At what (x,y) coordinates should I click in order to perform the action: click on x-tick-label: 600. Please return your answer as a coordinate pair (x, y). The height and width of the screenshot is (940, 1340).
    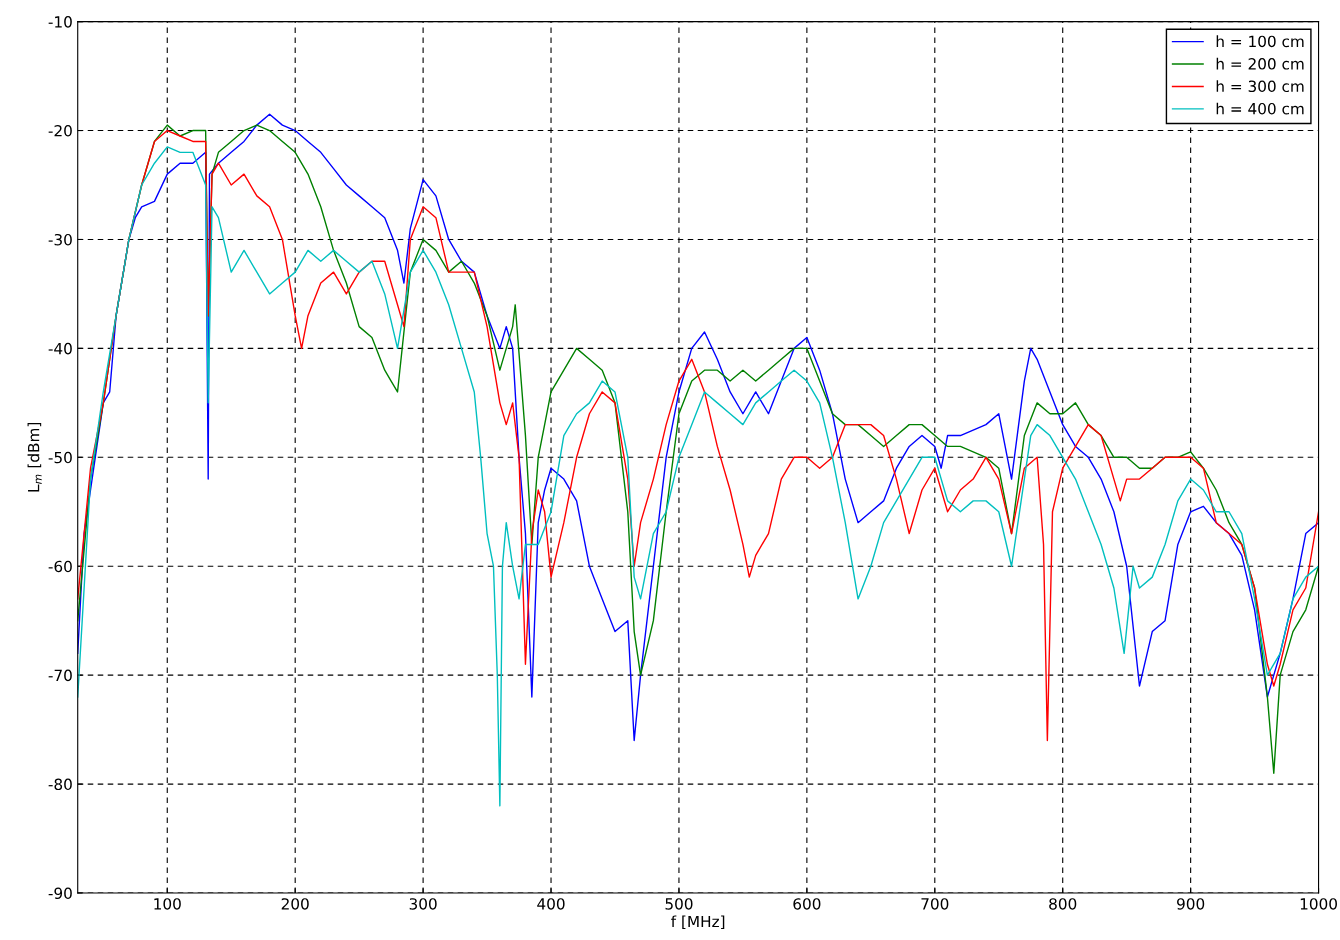
    Looking at the image, I should click on (807, 904).